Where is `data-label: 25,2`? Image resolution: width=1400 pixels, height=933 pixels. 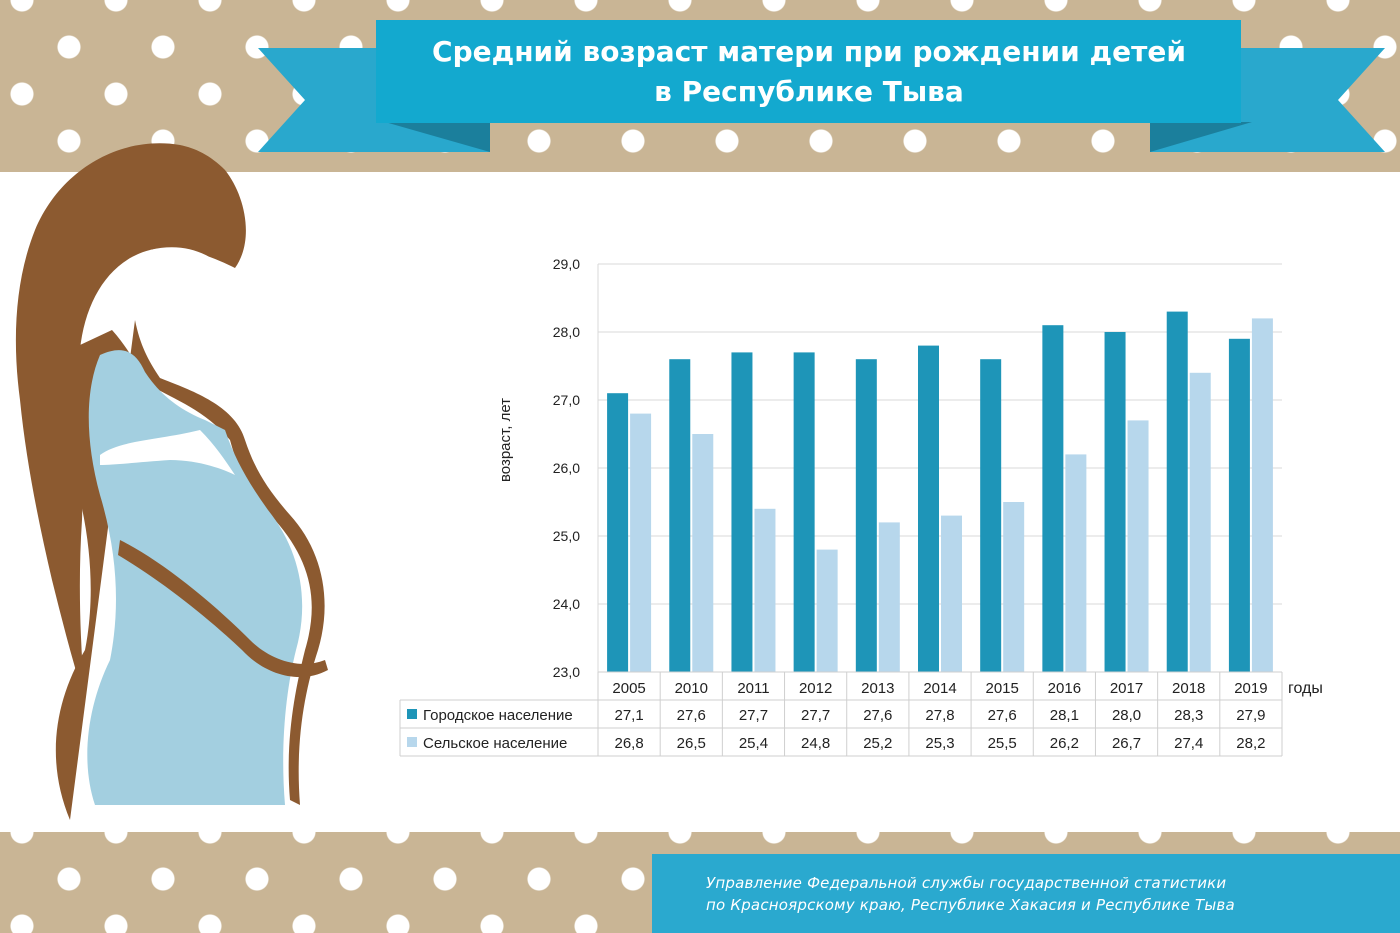 data-label: 25,2 is located at coordinates (877, 743).